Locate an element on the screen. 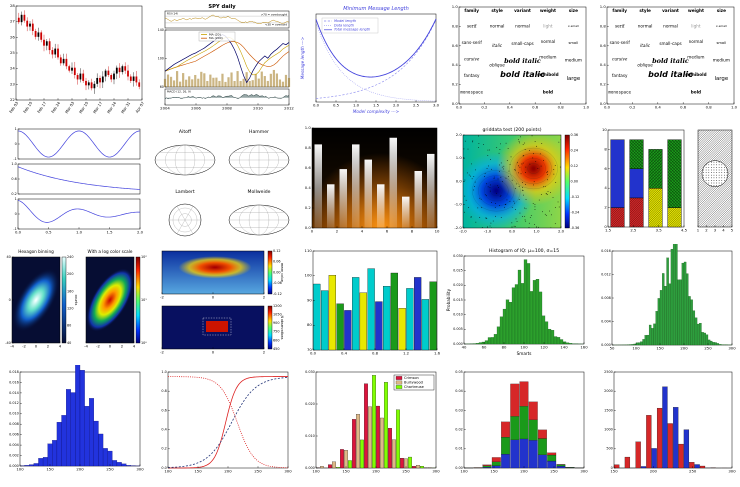  plot-cell-green-histogram is located at coordinates (666, 304).